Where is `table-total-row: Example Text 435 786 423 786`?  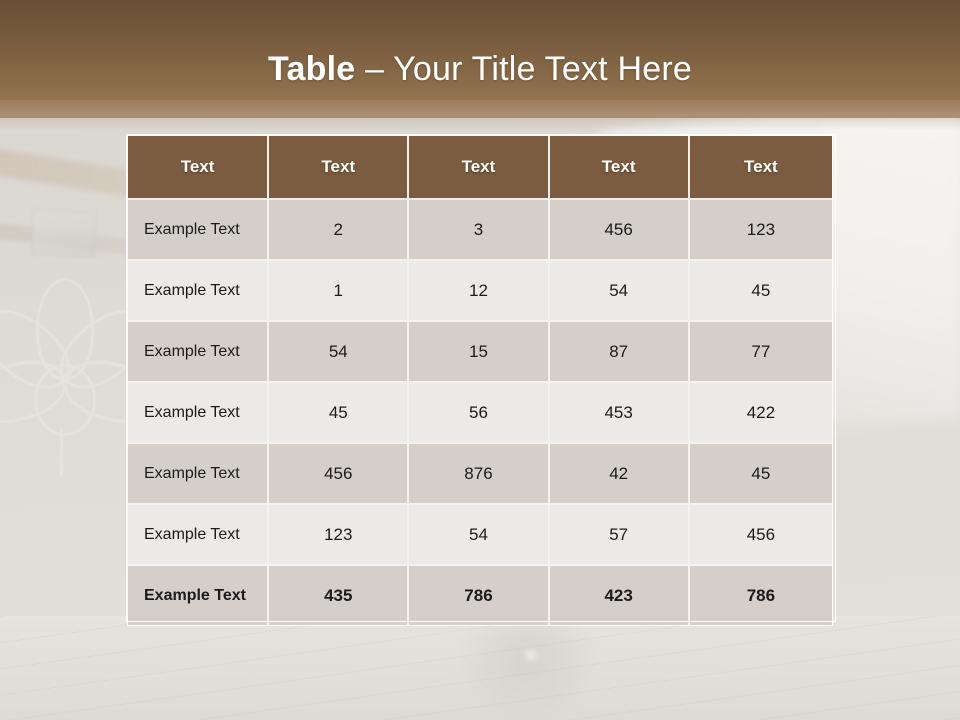
table-total-row: Example Text 435 786 423 786 is located at coordinates (480, 595).